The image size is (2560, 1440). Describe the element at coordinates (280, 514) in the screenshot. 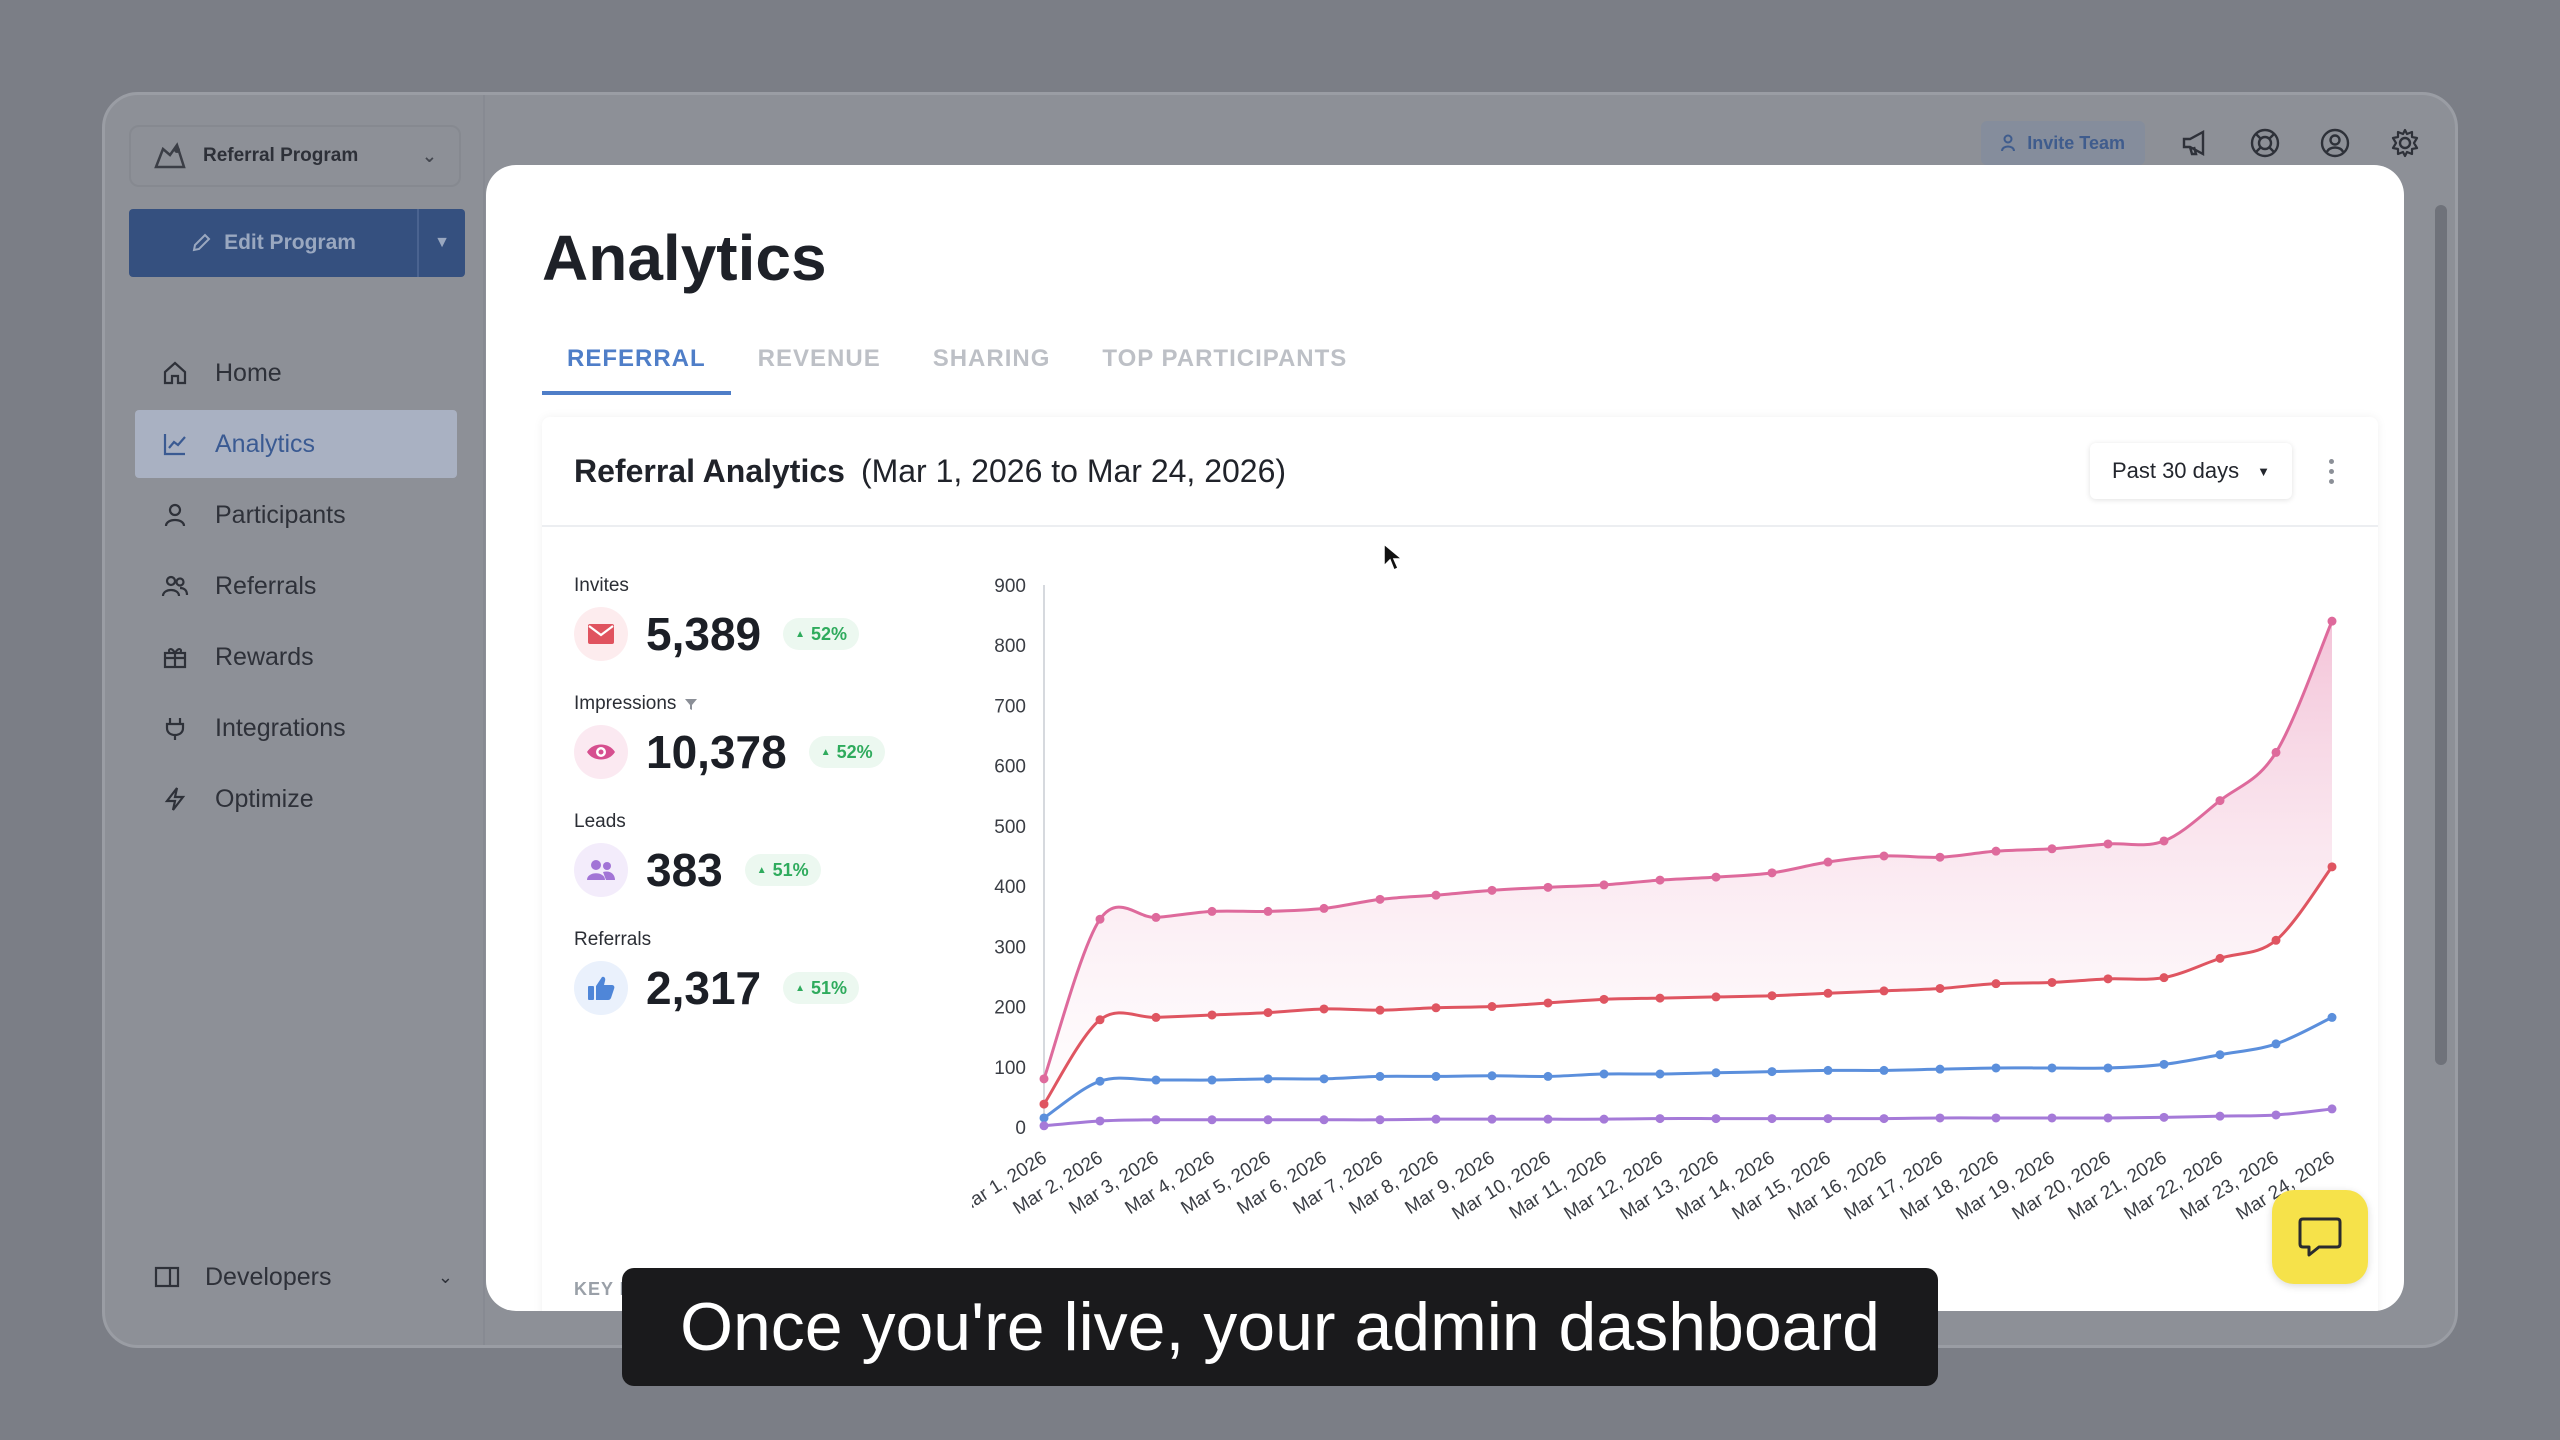

I see `sidebar-item-label: Participants` at that location.